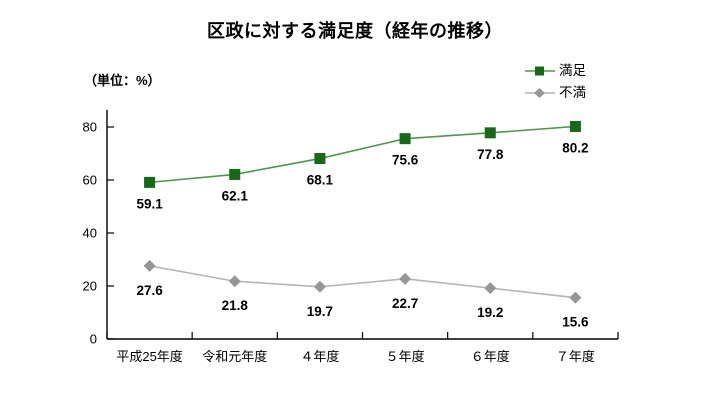 The image size is (710, 401). What do you see at coordinates (355, 31) in the screenshot?
I see `chart-title: 区政に対する満足度（経年の推移）` at bounding box center [355, 31].